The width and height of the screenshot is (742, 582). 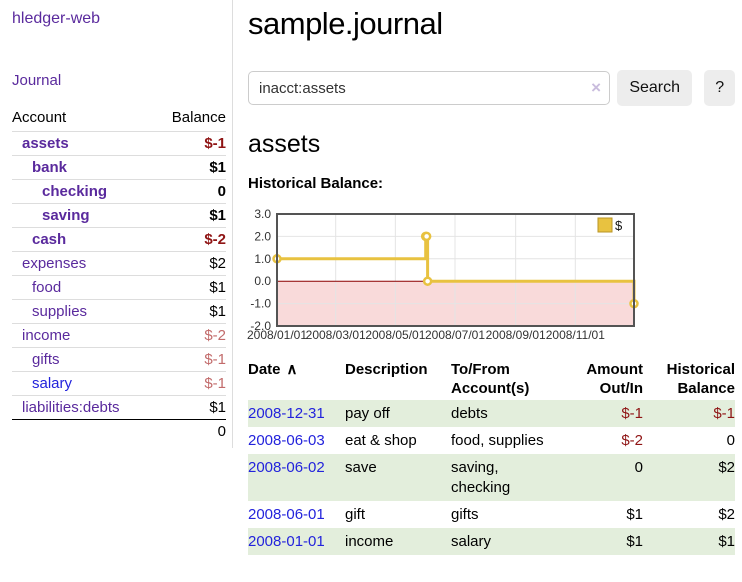 What do you see at coordinates (386, 369) in the screenshot?
I see `col-description: Description` at bounding box center [386, 369].